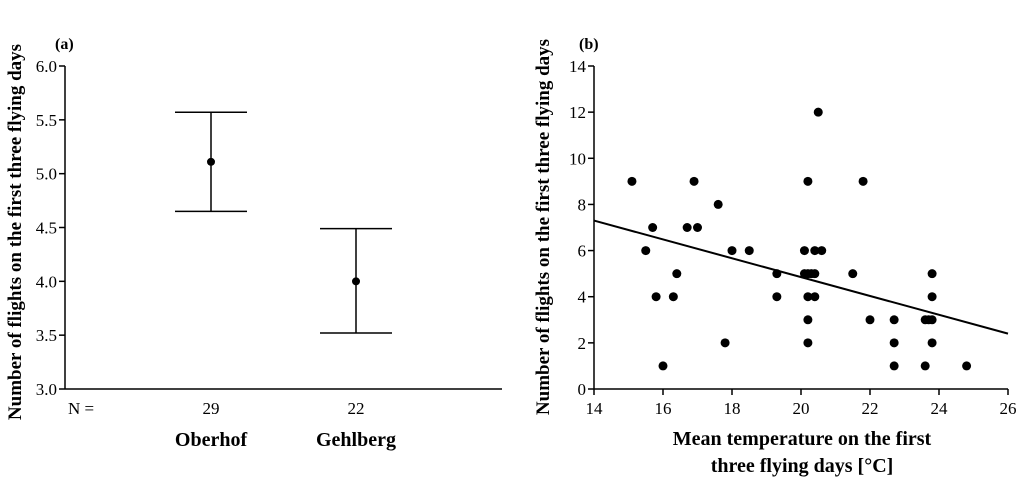 The image size is (1024, 484). Describe the element at coordinates (356, 408) in the screenshot. I see `n-value-gehlberg: 22` at that location.